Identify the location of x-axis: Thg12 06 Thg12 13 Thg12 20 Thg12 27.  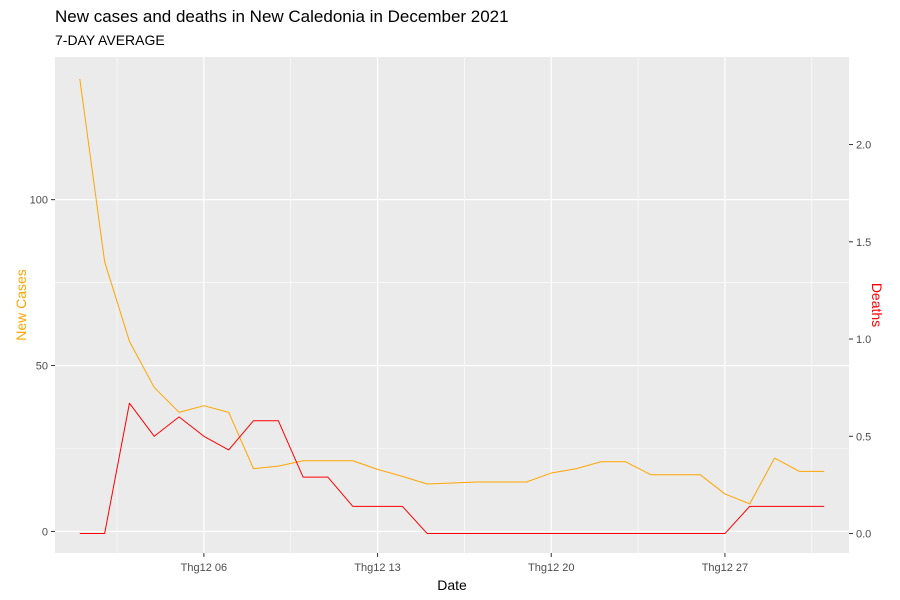
(464, 563).